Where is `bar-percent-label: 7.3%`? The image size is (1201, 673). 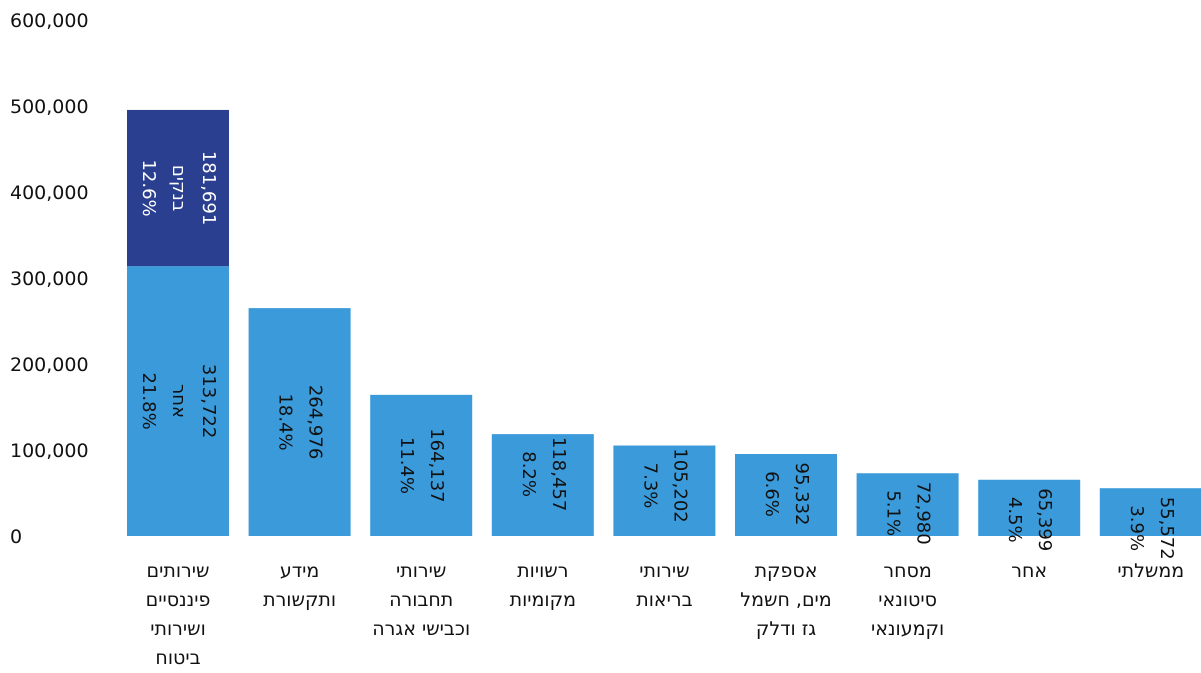 bar-percent-label: 7.3% is located at coordinates (649, 486).